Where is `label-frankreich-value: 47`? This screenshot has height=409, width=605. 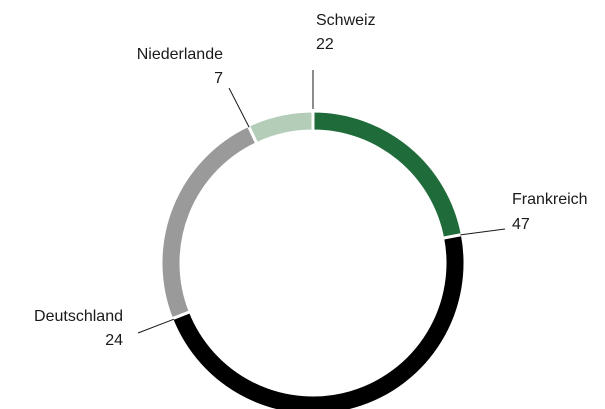 label-frankreich-value: 47 is located at coordinates (521, 224).